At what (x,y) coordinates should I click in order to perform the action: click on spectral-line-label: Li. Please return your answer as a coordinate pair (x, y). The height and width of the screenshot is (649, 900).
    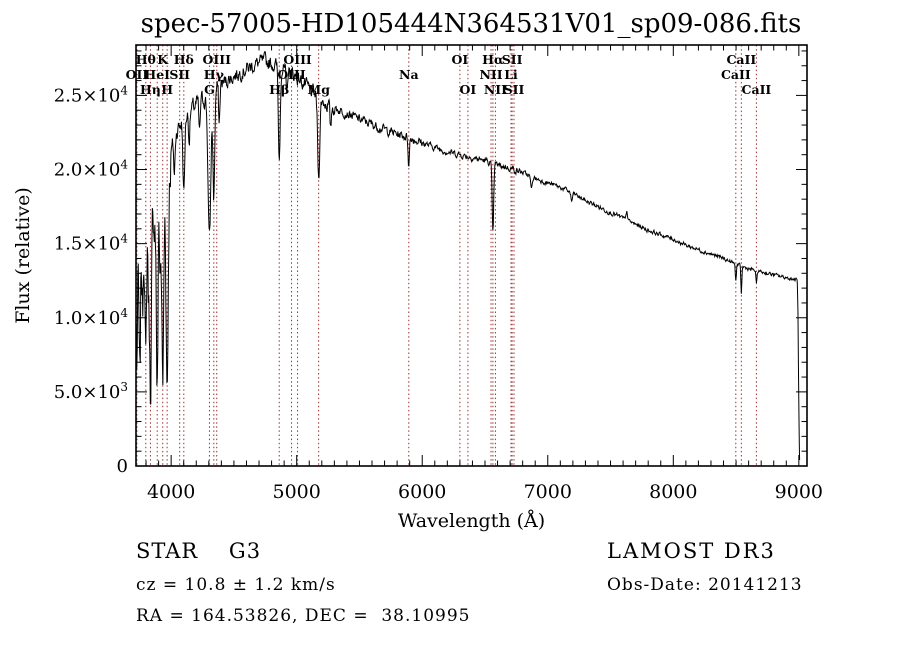
    Looking at the image, I should click on (511, 74).